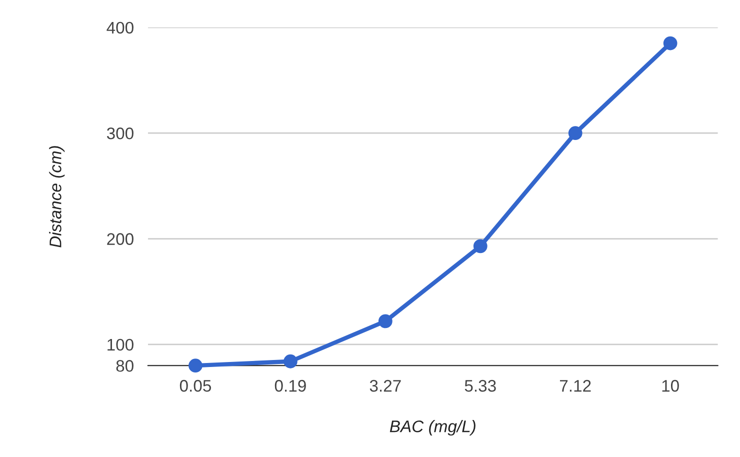  Describe the element at coordinates (120, 239) in the screenshot. I see `y-tick-label: 200` at that location.